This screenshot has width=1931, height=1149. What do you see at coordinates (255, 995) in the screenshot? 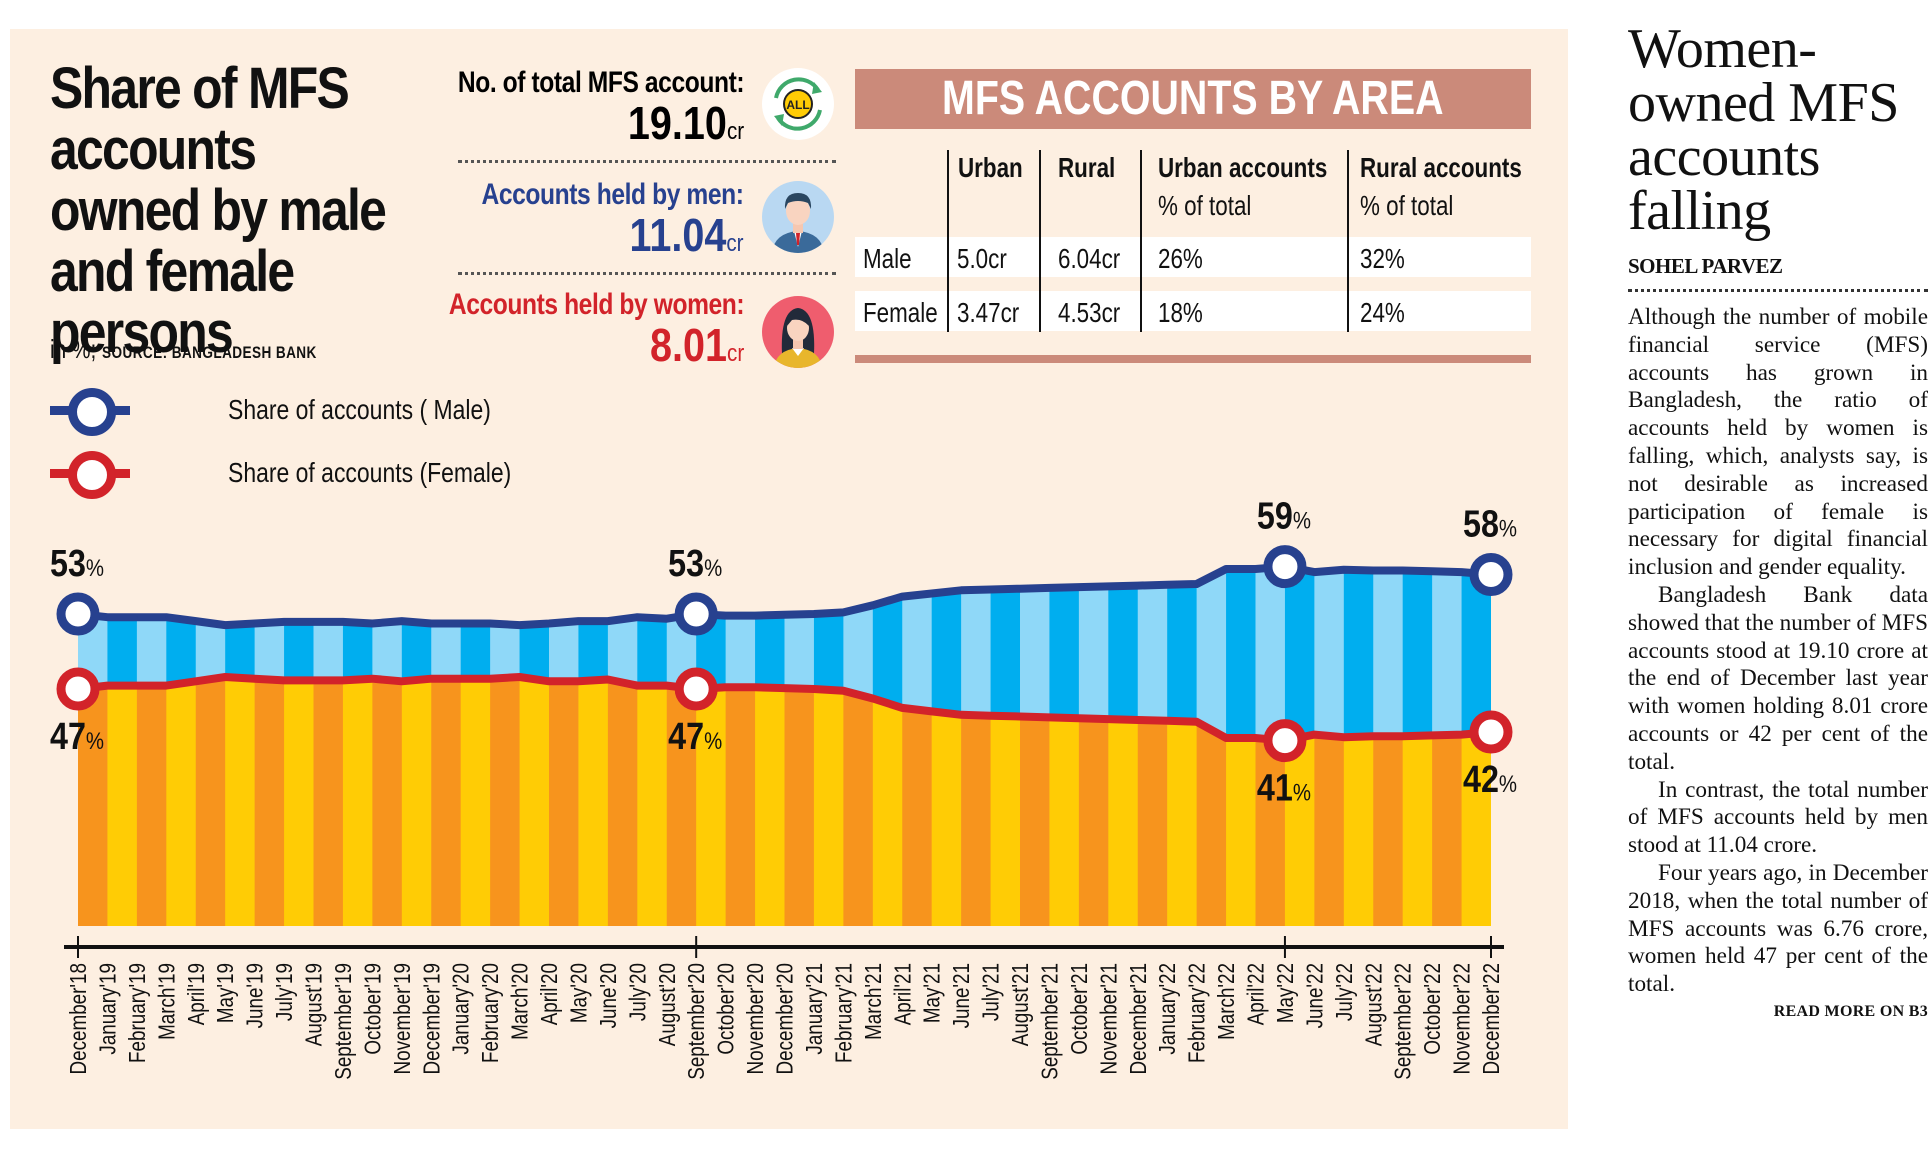
I see `x-tick-label: June'19` at bounding box center [255, 995].